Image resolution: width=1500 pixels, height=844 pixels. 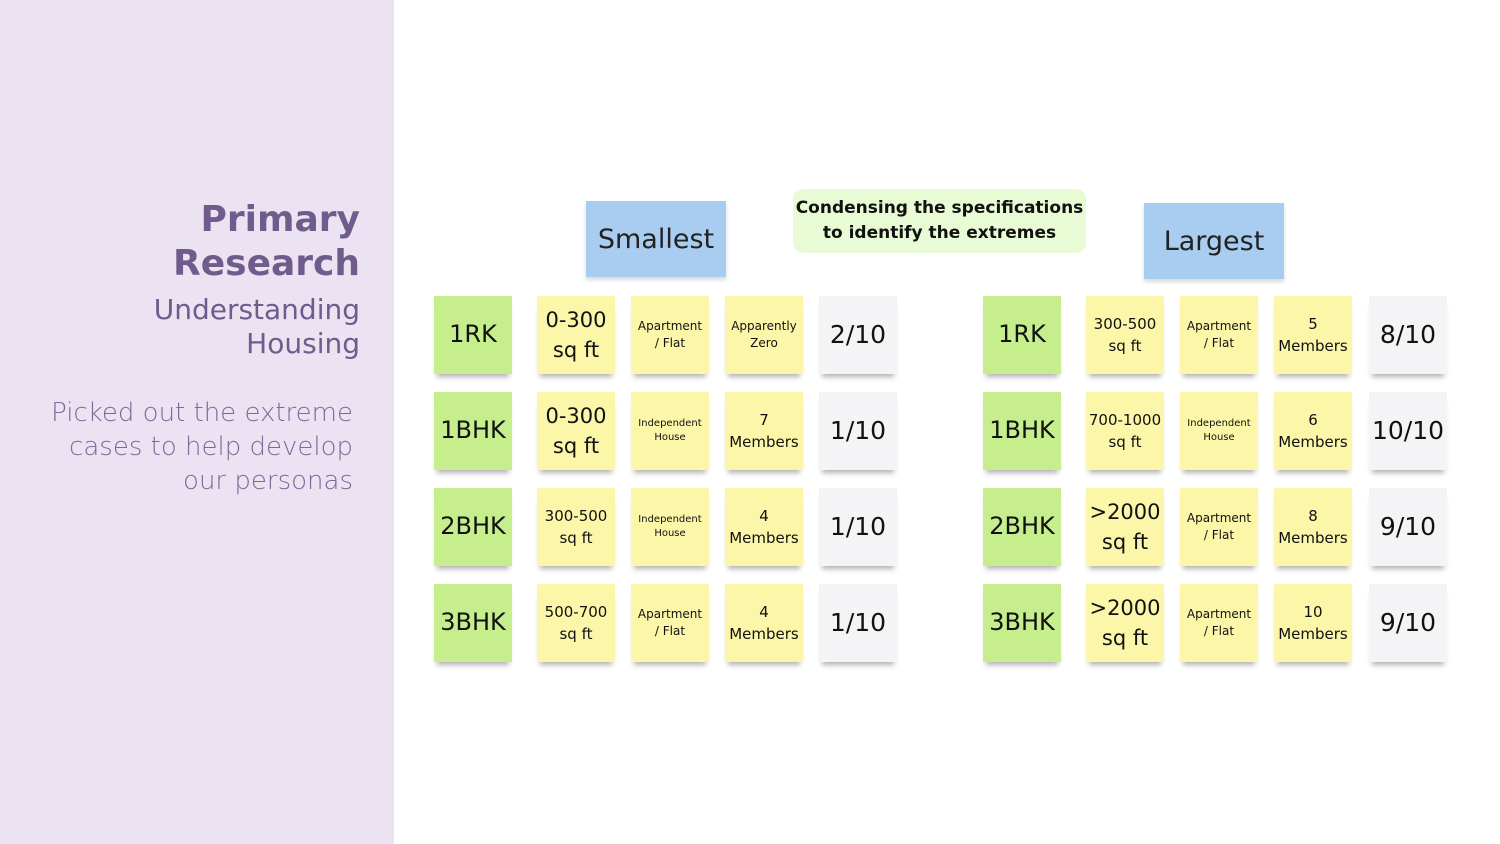 What do you see at coordinates (764, 420) in the screenshot?
I see `note-line: 7` at bounding box center [764, 420].